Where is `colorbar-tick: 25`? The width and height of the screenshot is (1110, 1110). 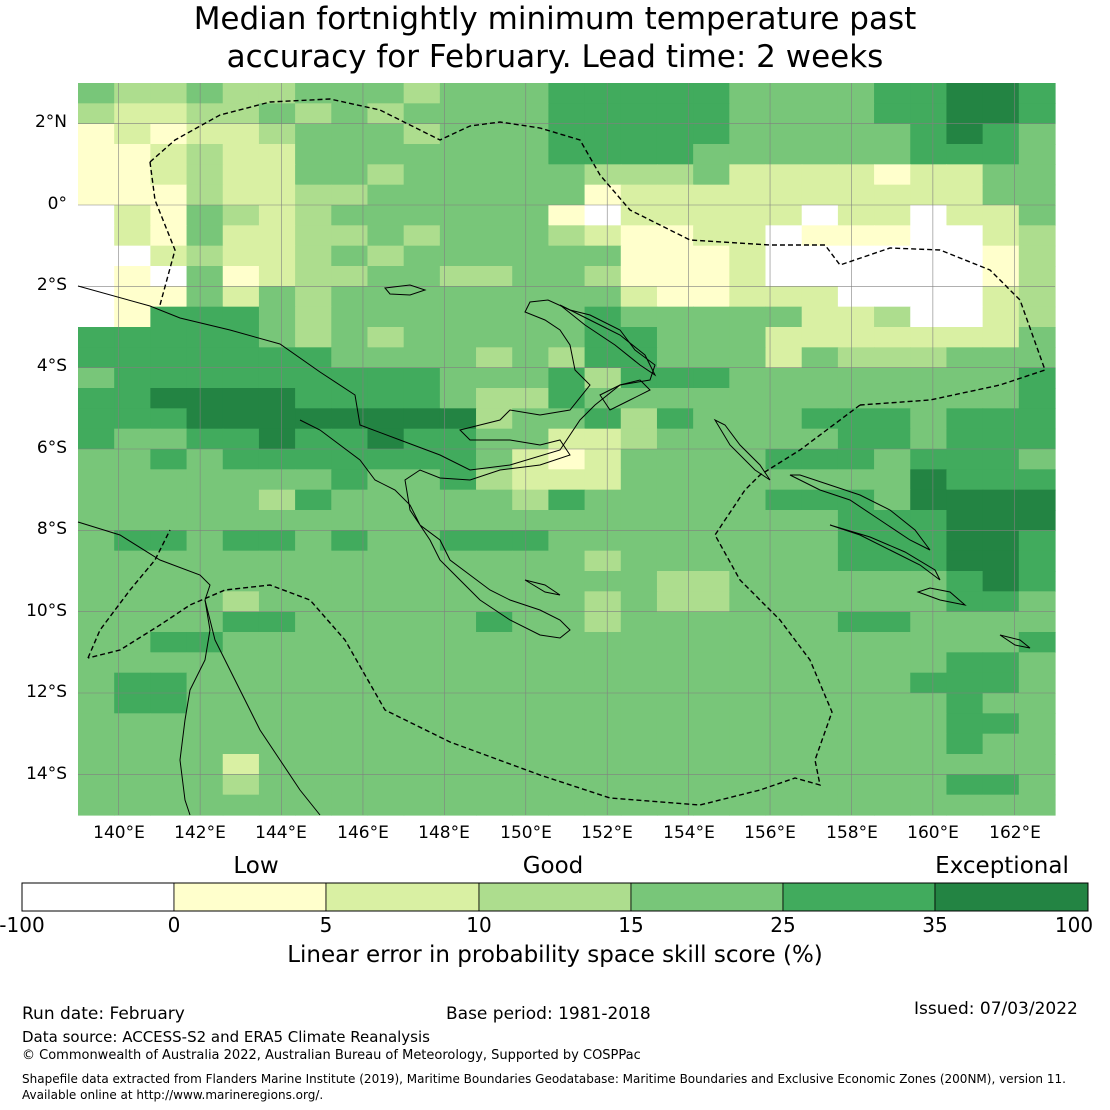 colorbar-tick: 25 is located at coordinates (783, 925).